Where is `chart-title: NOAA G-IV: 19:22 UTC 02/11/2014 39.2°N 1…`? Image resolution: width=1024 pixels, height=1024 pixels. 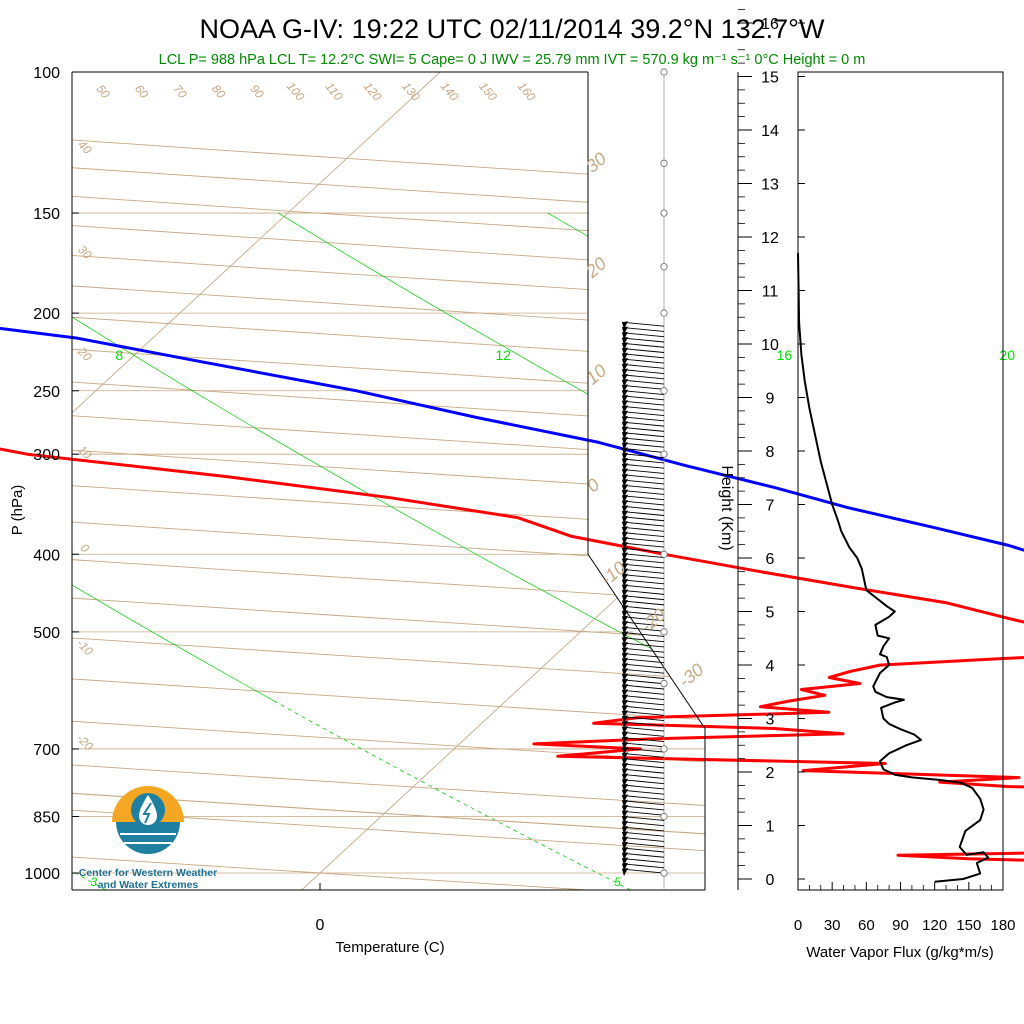
chart-title: NOAA G-IV: 19:22 UTC 02/11/2014 39.2°N 1… is located at coordinates (512, 29).